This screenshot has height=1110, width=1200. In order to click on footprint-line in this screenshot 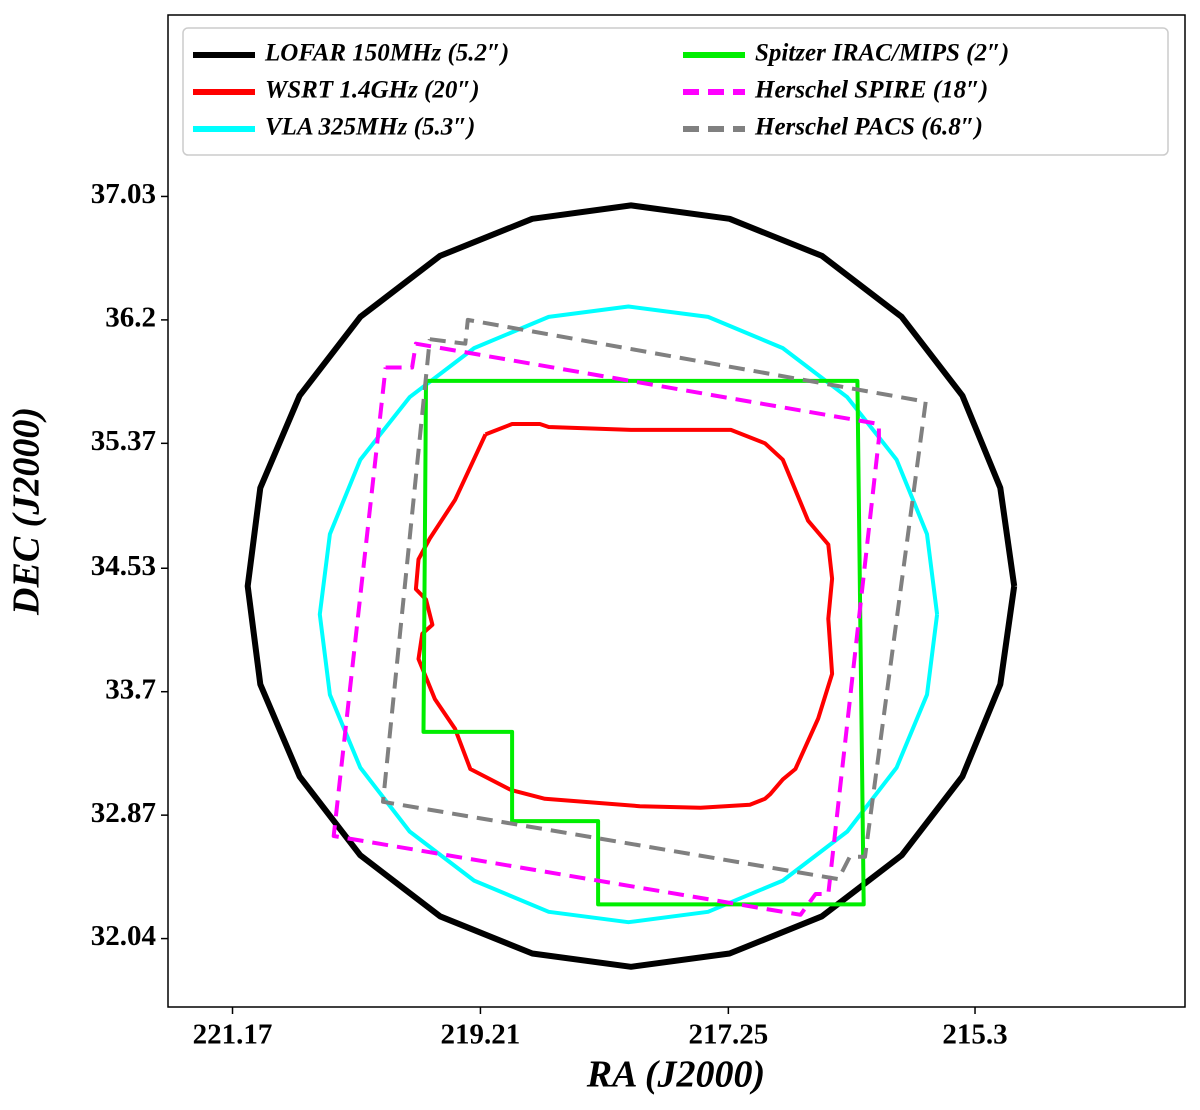, I will do `click(624, 616)`.